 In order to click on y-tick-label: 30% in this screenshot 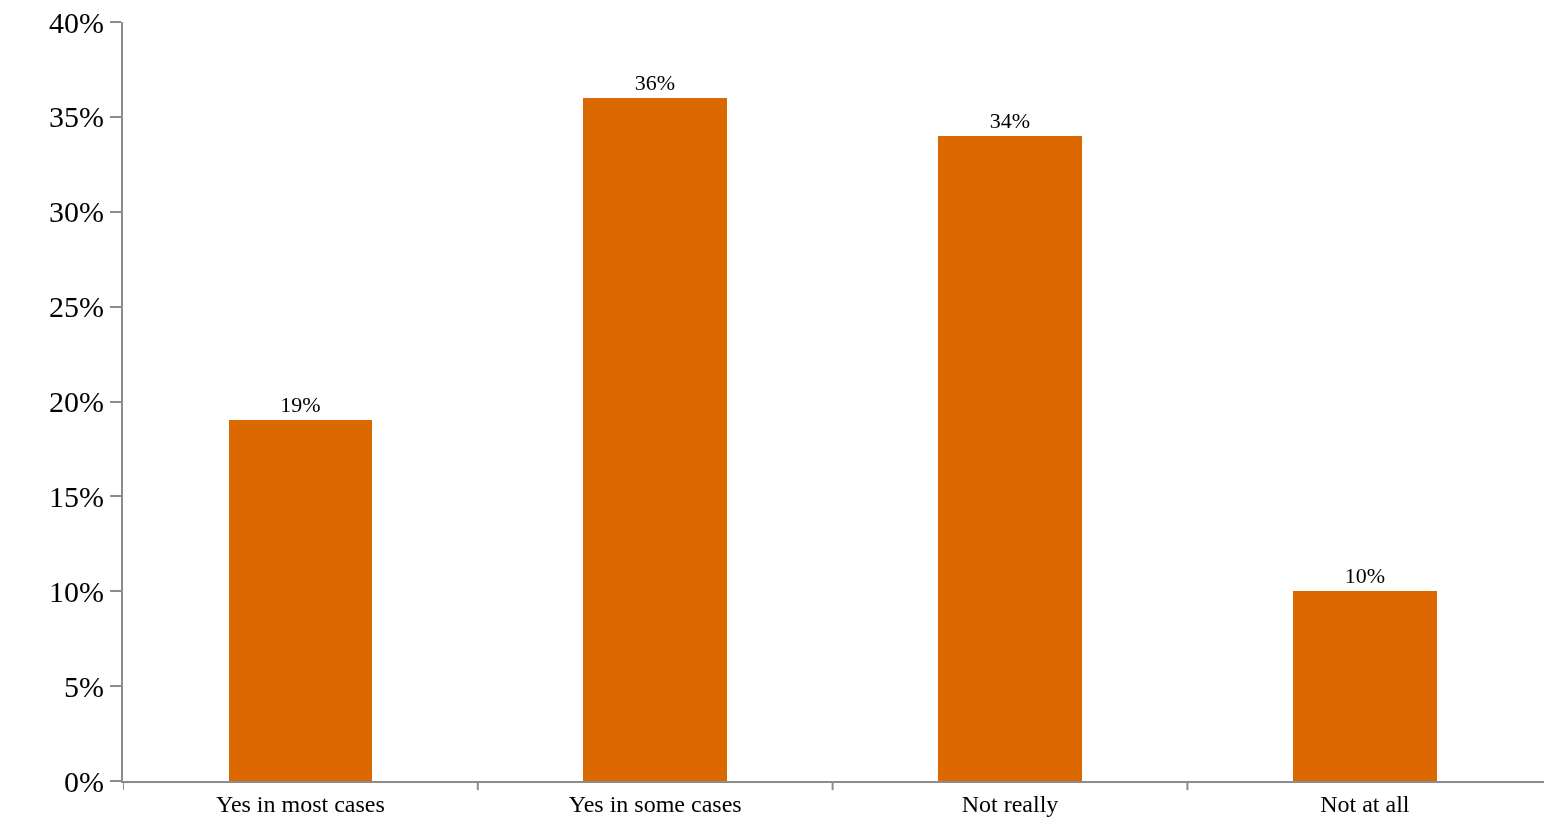, I will do `click(76, 212)`.